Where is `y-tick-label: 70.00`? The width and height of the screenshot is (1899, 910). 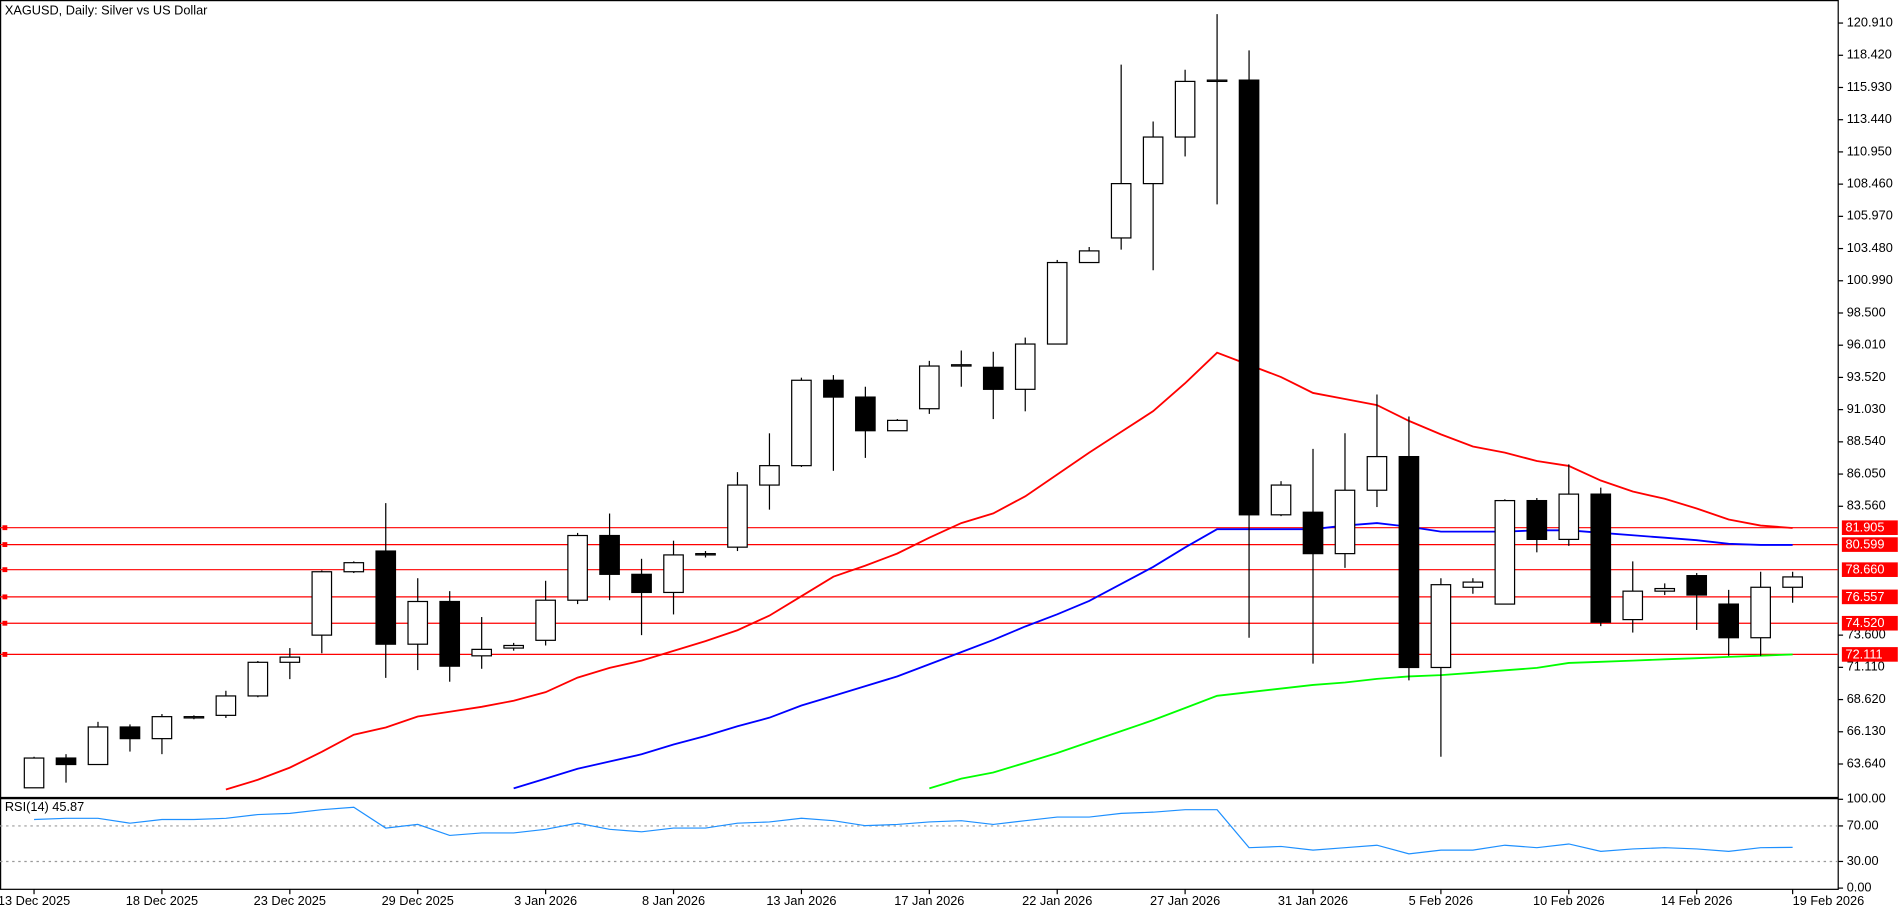
y-tick-label: 70.00 is located at coordinates (1863, 824).